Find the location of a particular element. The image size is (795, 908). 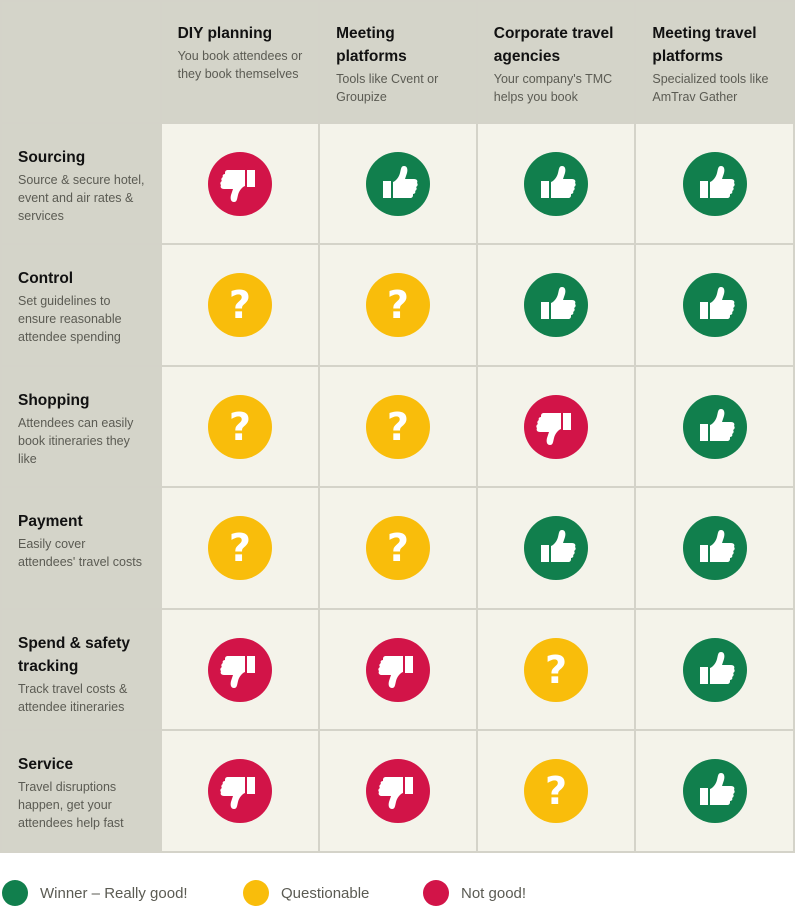

legend-label: Winner – Really good! is located at coordinates (114, 893).